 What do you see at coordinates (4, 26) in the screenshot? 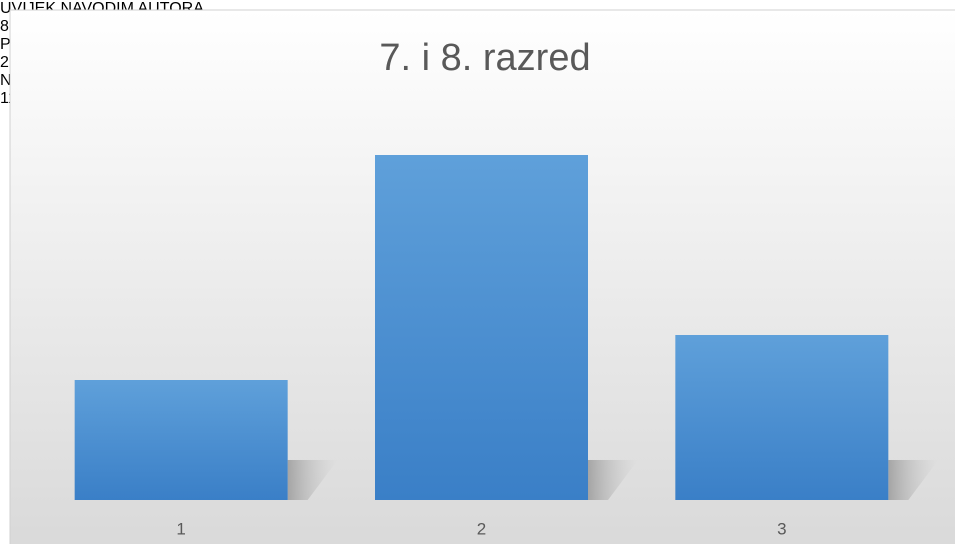
I see `data-label-value: 8` at bounding box center [4, 26].